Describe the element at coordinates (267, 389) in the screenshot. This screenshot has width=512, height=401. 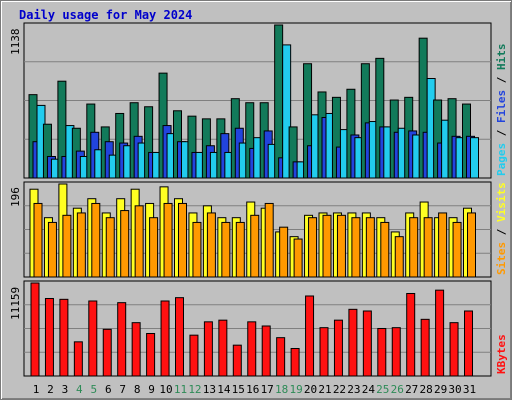
I see `x-tick-label-day-17: 17` at that location.